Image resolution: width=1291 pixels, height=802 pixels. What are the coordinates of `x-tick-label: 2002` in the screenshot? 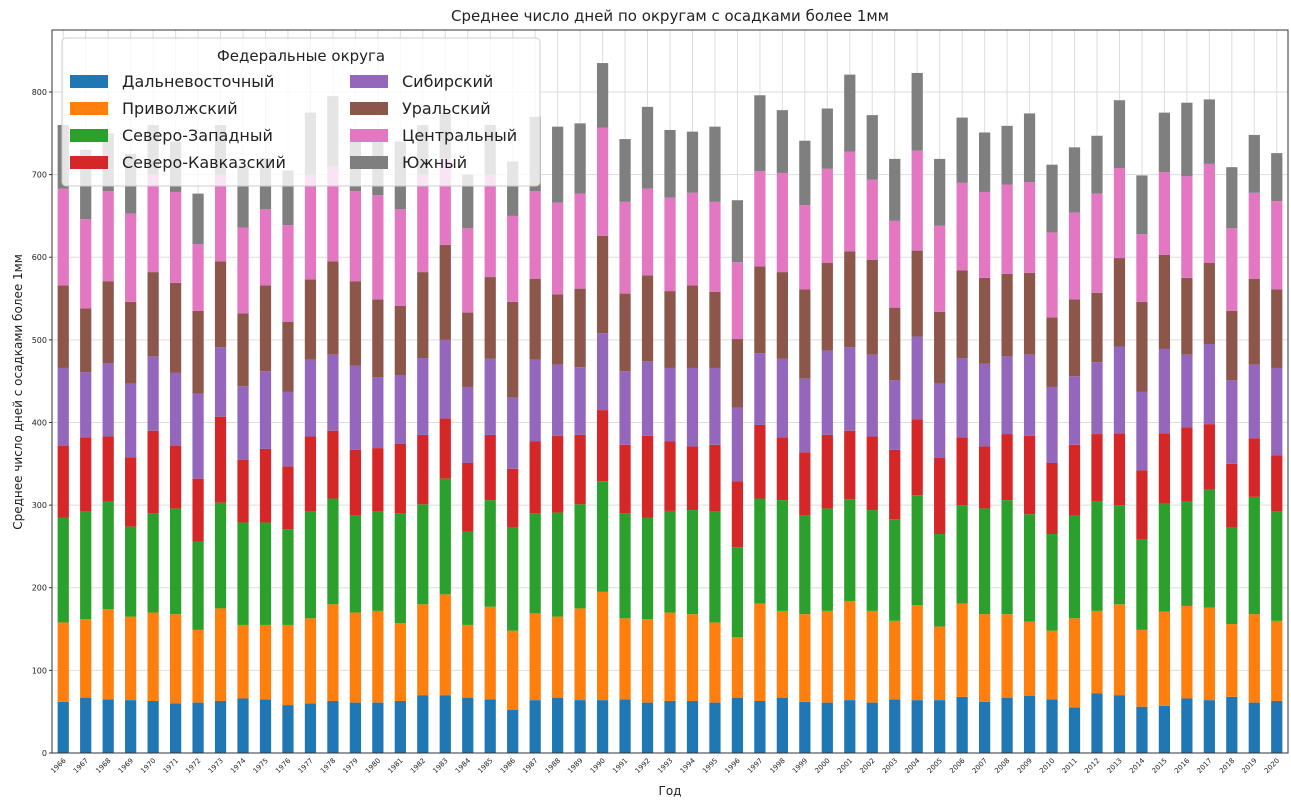 It's located at (867, 766).